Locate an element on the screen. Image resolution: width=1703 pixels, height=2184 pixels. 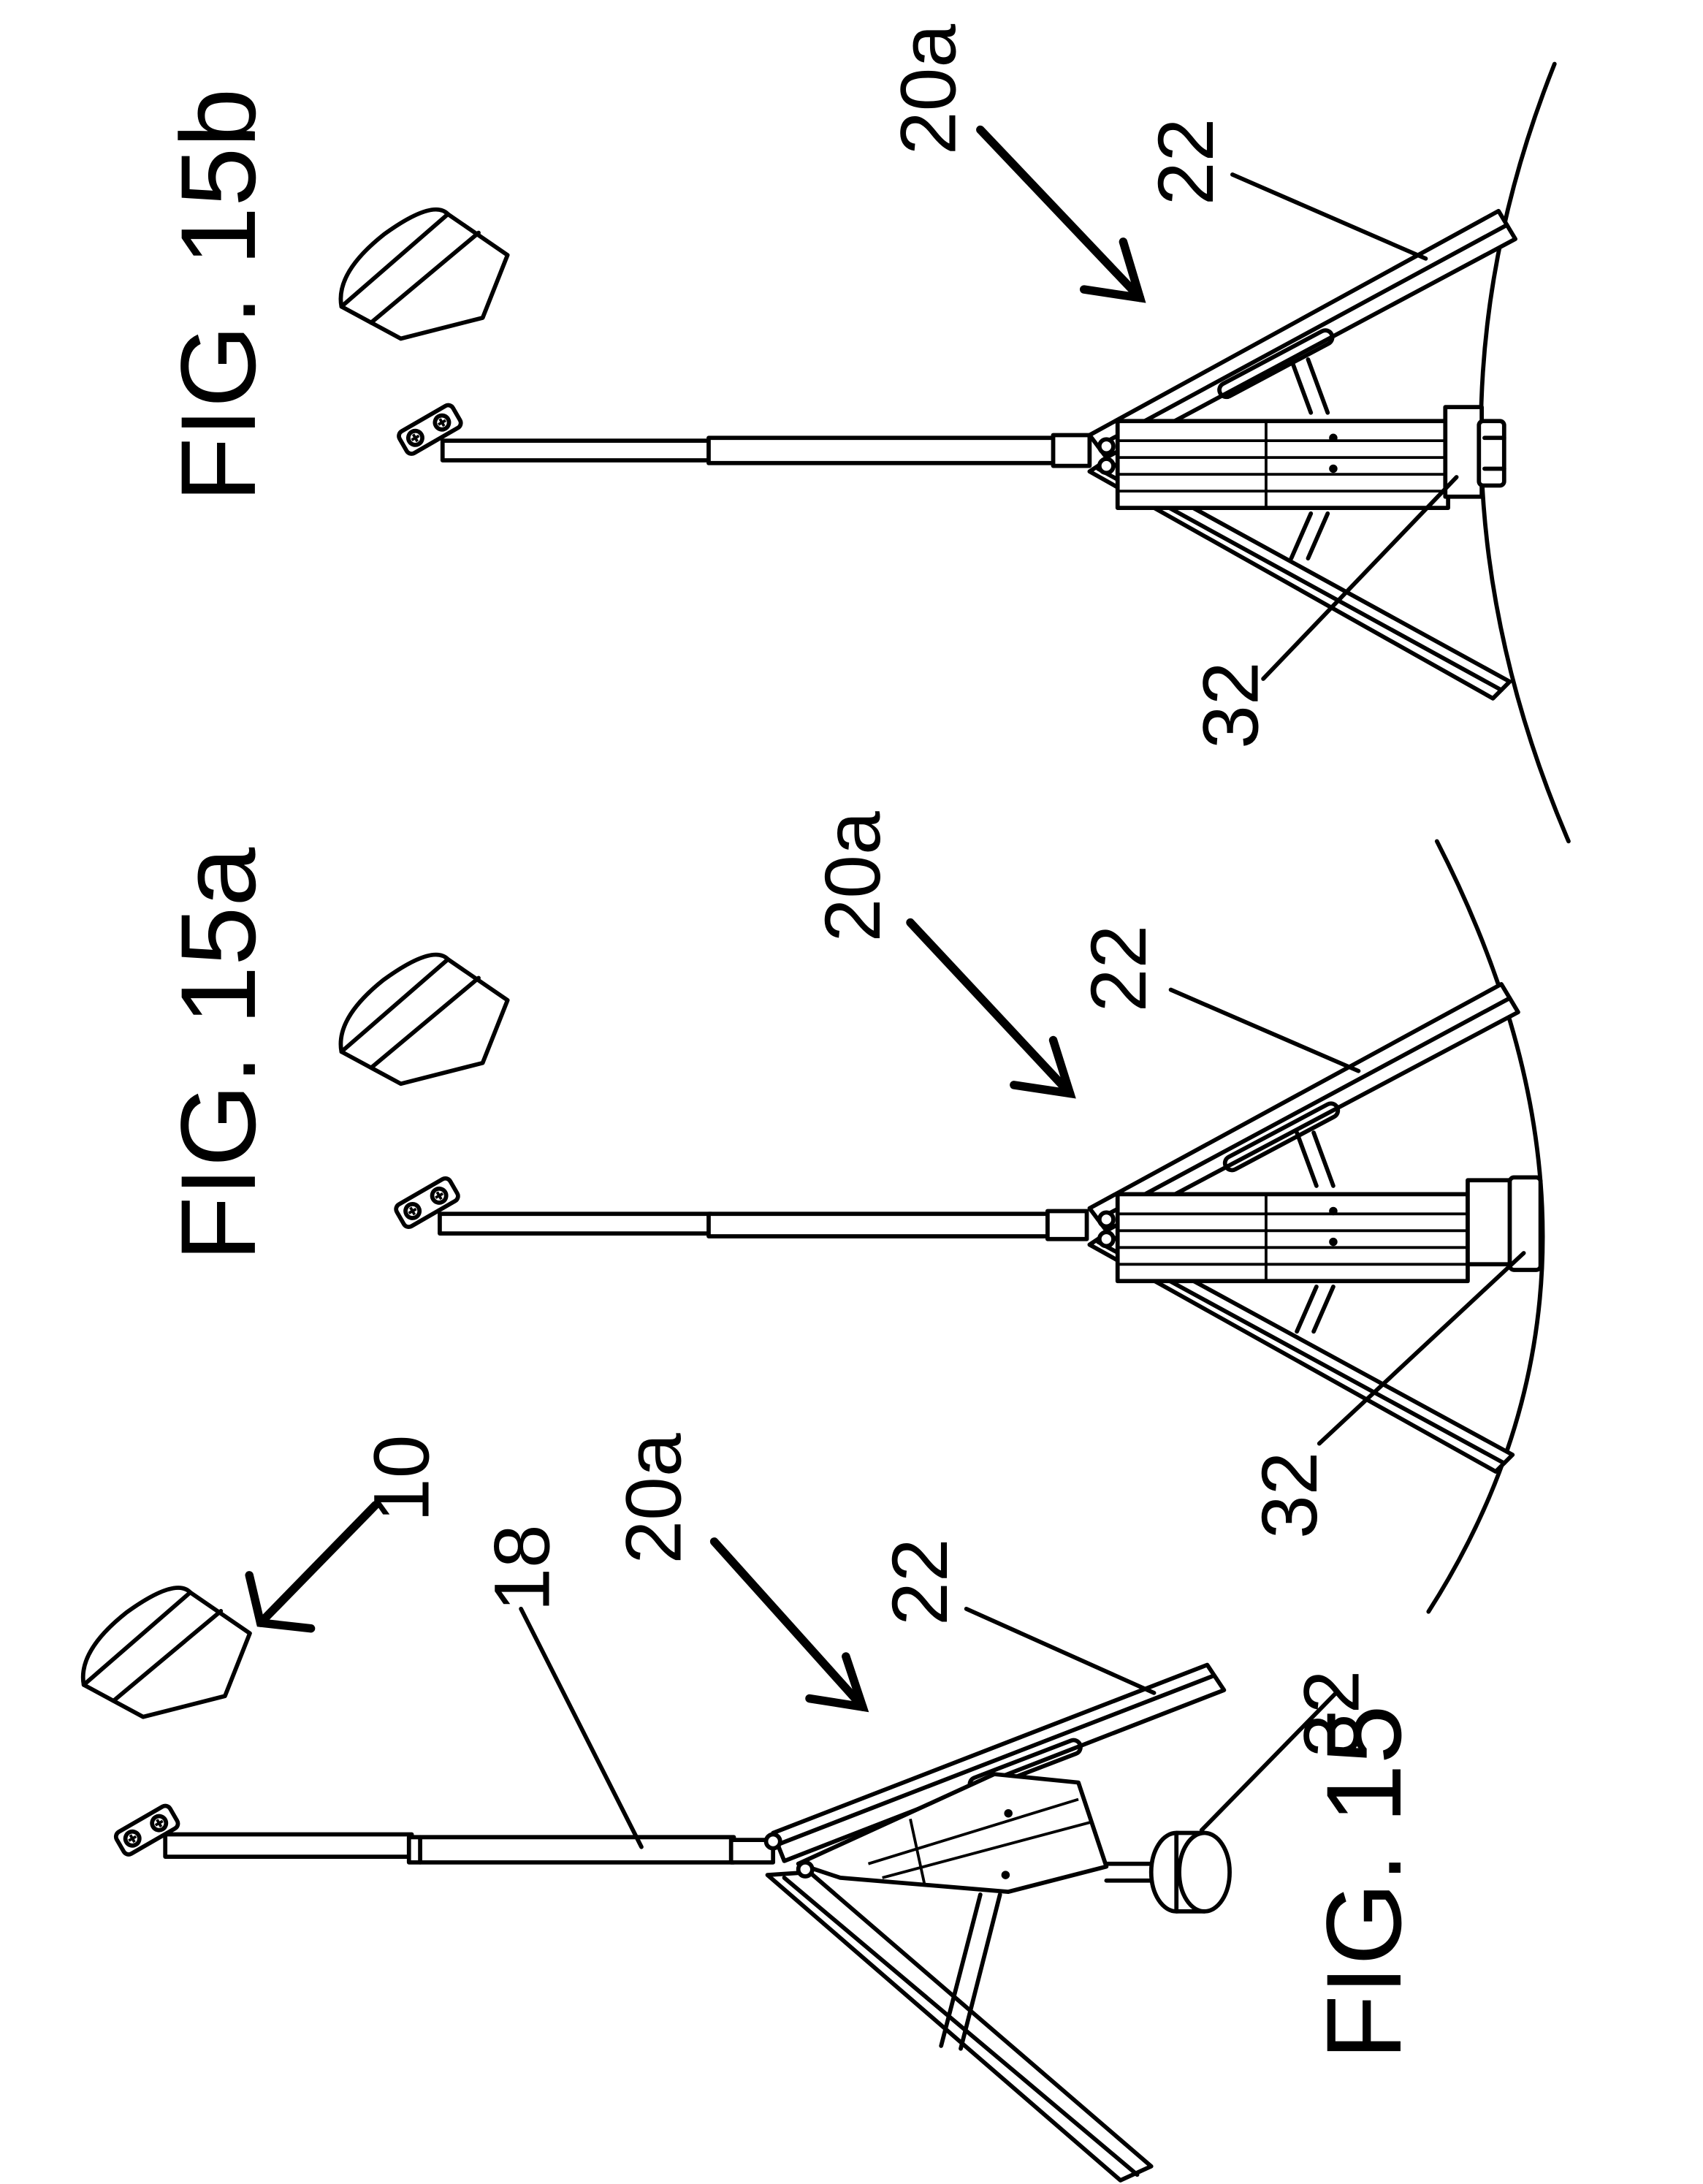
leaders-15b is located at coordinates (1218, 404).